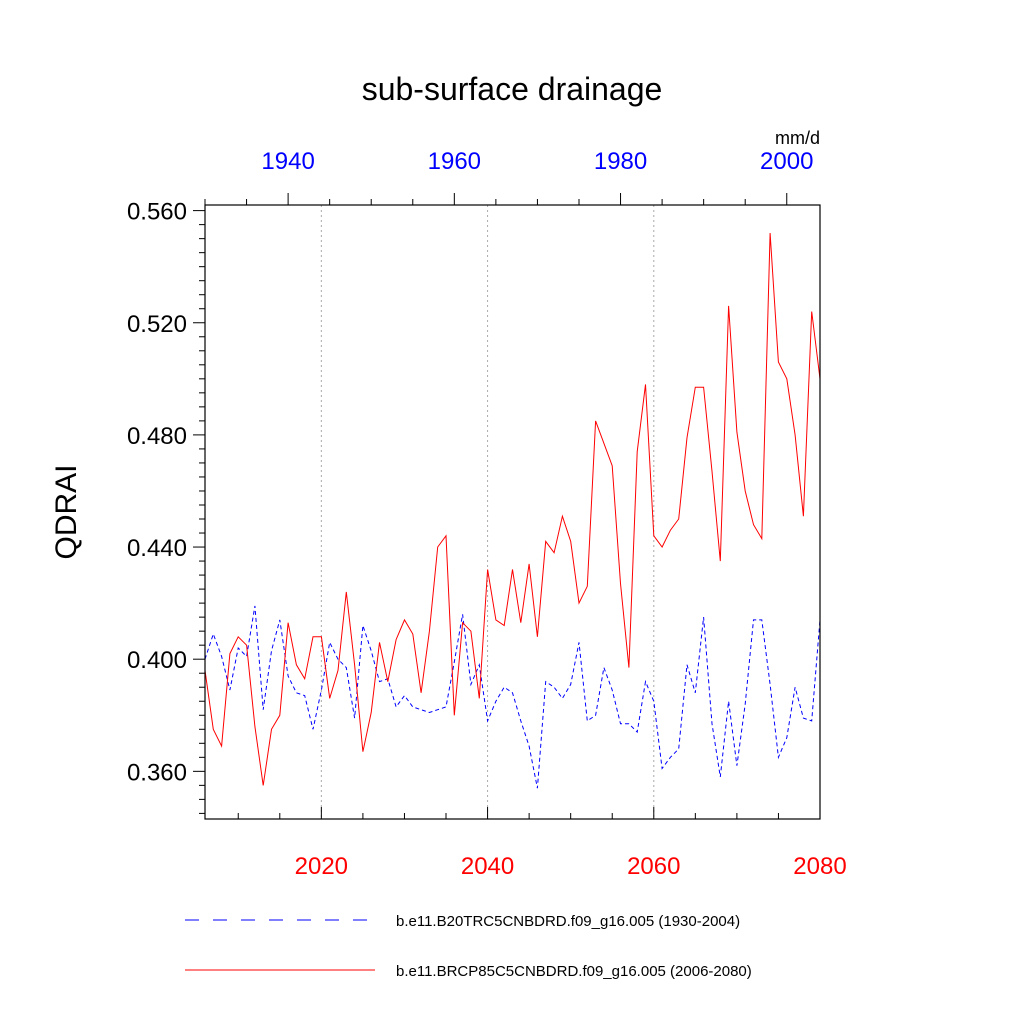  I want to click on y-tick-label: 0.440, so click(157, 548).